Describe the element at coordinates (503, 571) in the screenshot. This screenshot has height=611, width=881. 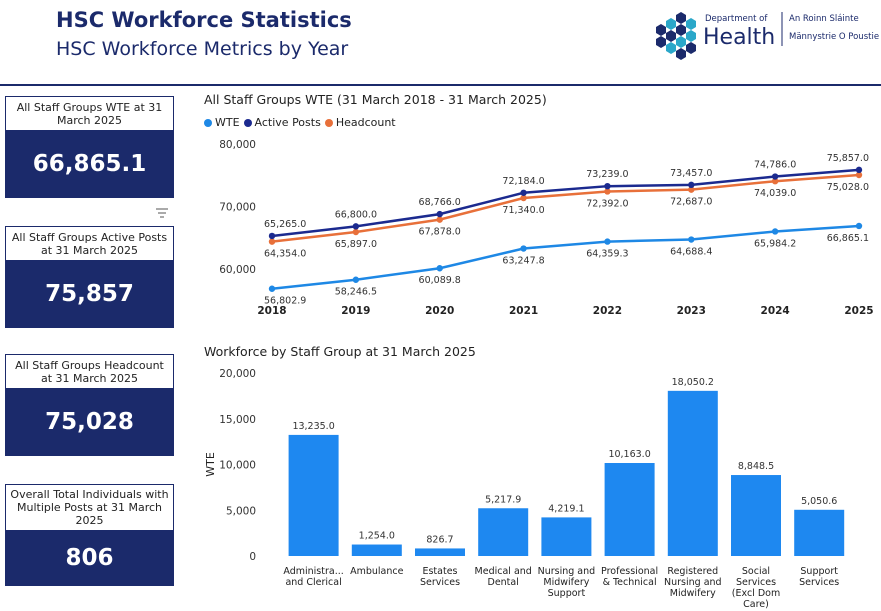
I see `x-tick-label: Medical and` at that location.